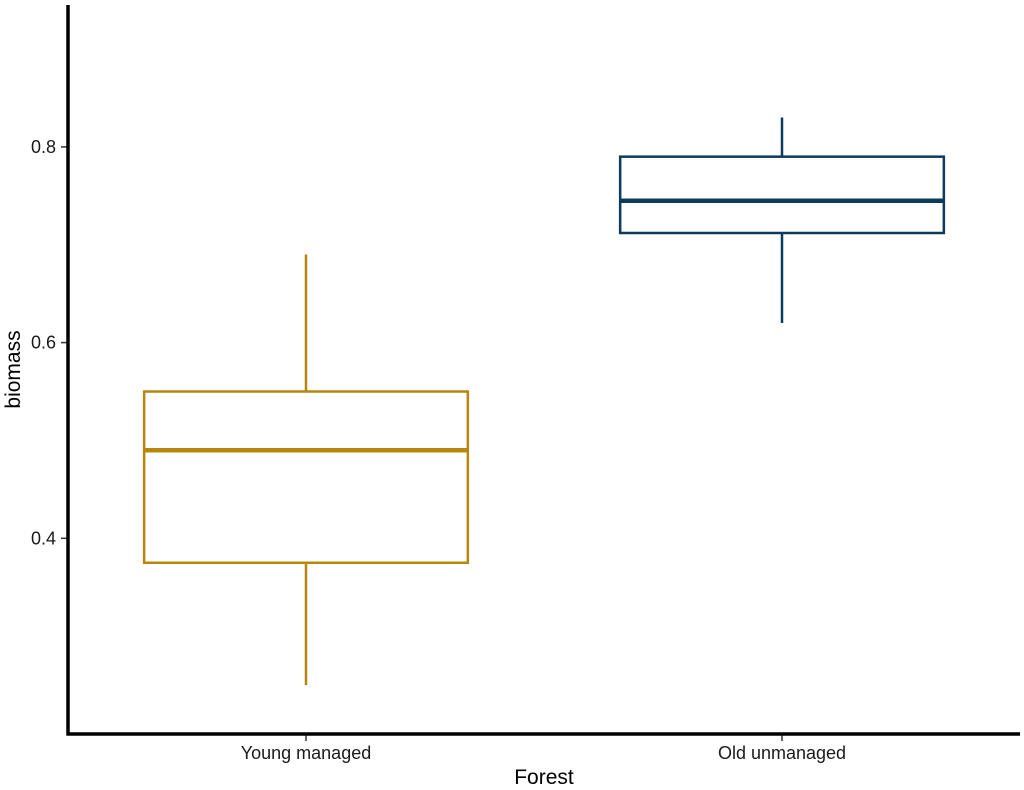 This screenshot has width=1024, height=790. I want to click on x-tick-label: Young managed, so click(306, 753).